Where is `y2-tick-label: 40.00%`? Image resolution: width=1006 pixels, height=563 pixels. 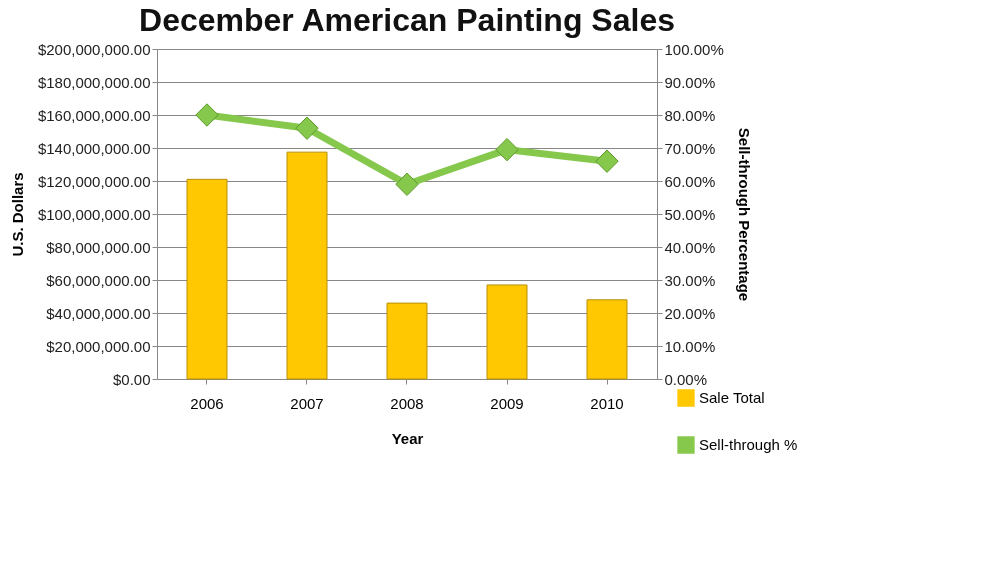 y2-tick-label: 40.00% is located at coordinates (690, 247).